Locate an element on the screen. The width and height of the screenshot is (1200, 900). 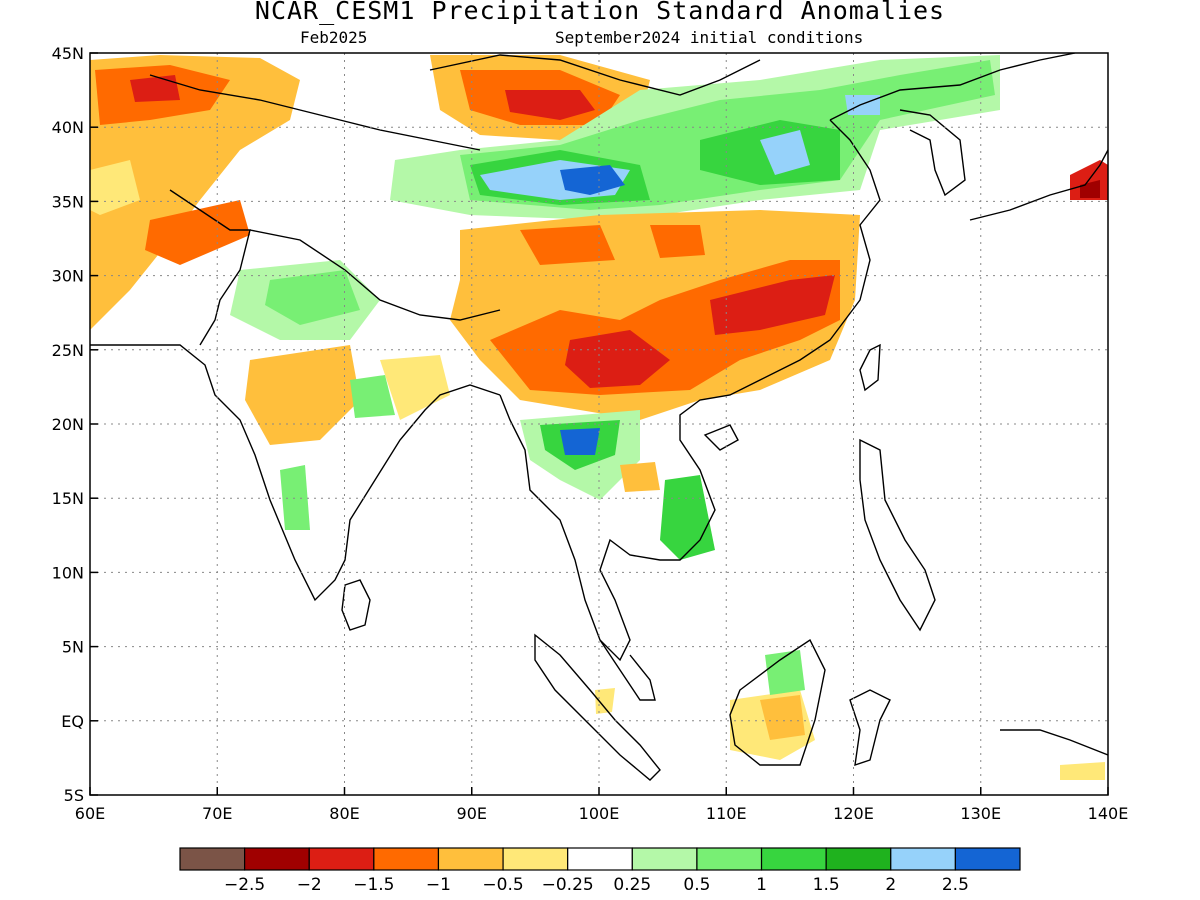
coastline-srilanka is located at coordinates (356, 605).